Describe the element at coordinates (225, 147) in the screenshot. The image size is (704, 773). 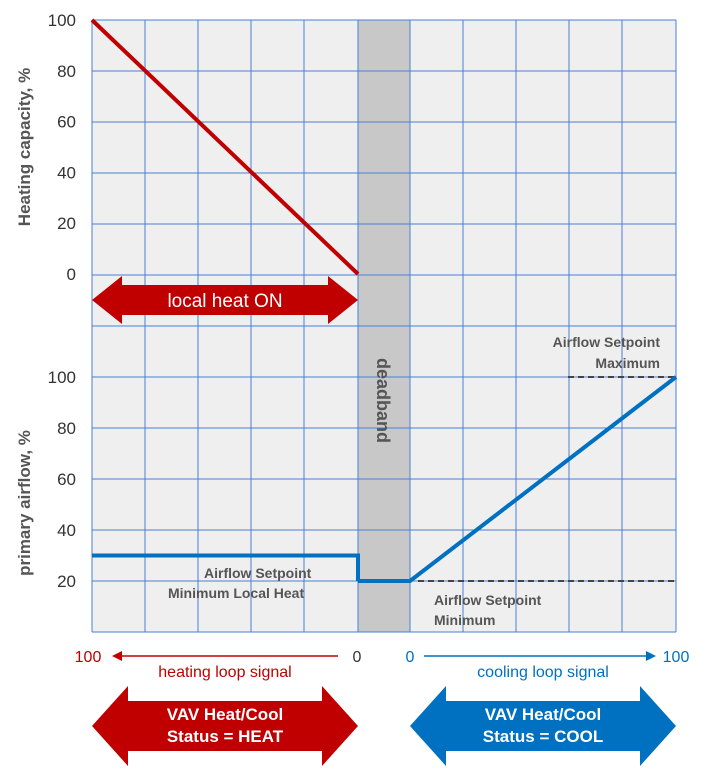
I see `heating-capacity-line` at that location.